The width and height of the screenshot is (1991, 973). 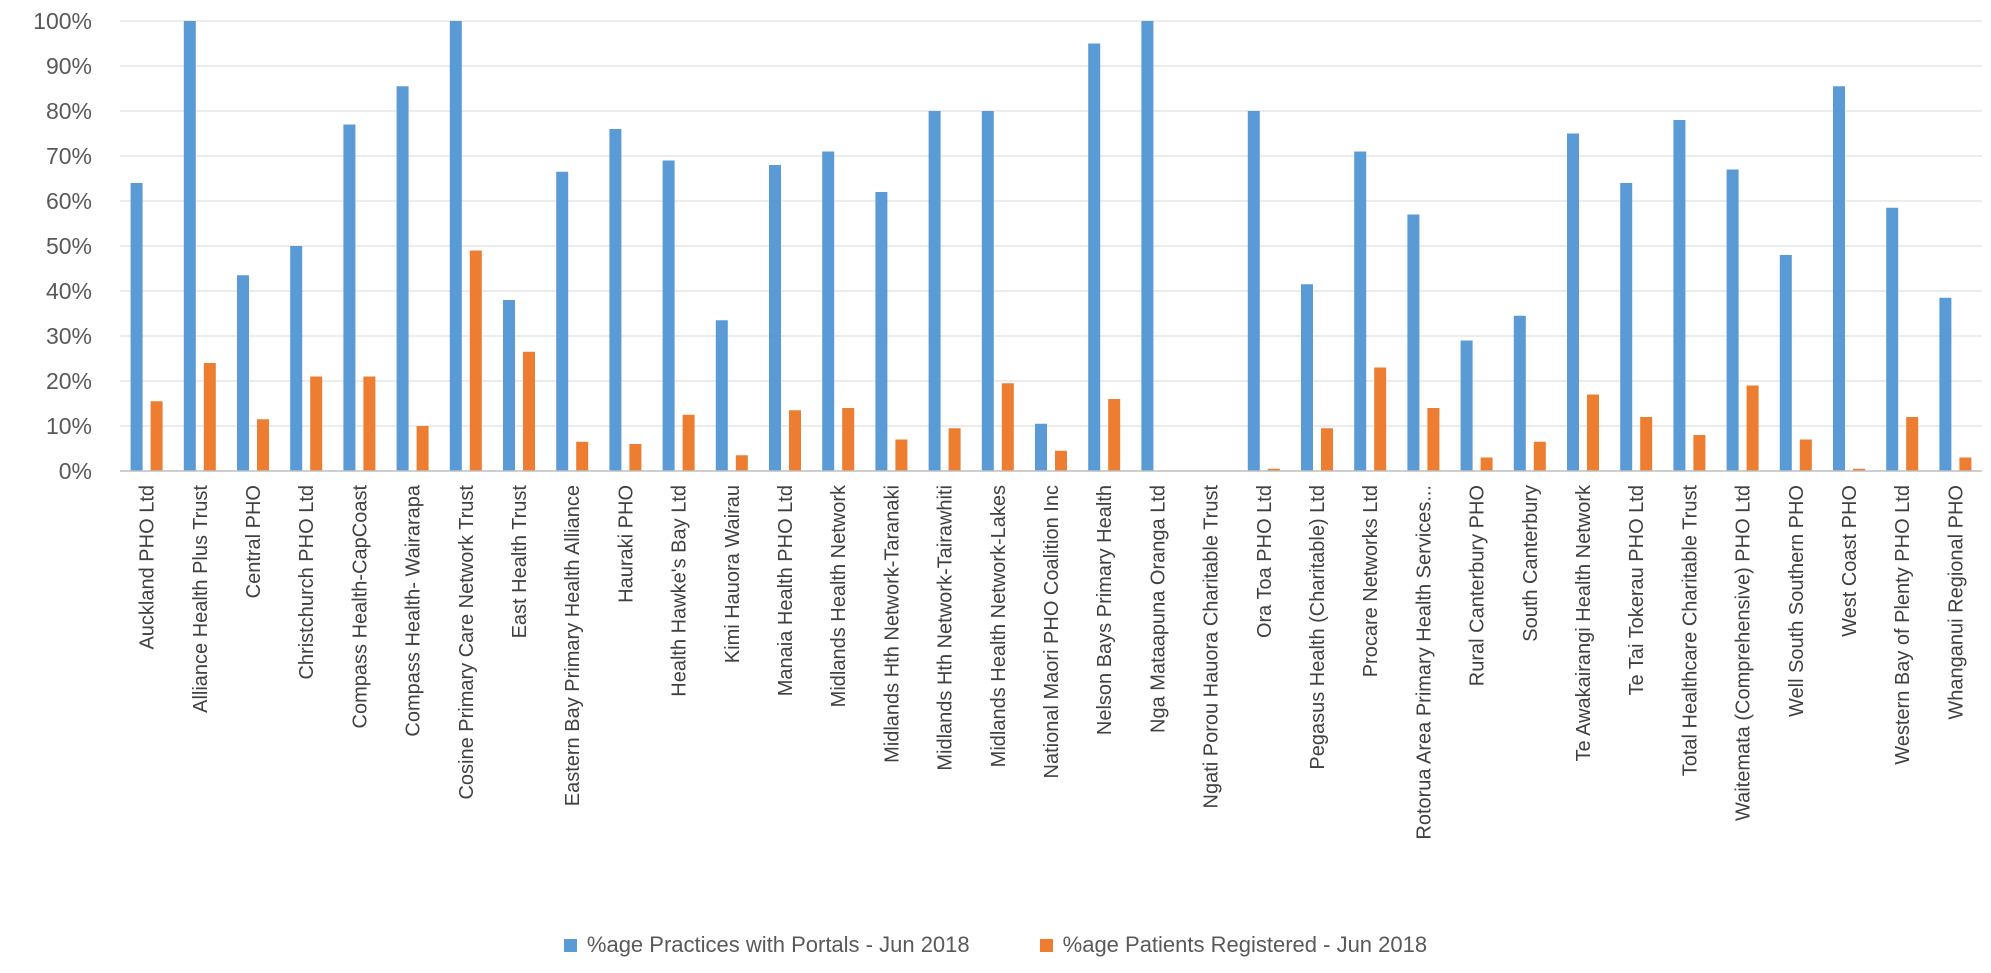 I want to click on x-tick-label: Well South Southern PHO, so click(x=1797, y=601).